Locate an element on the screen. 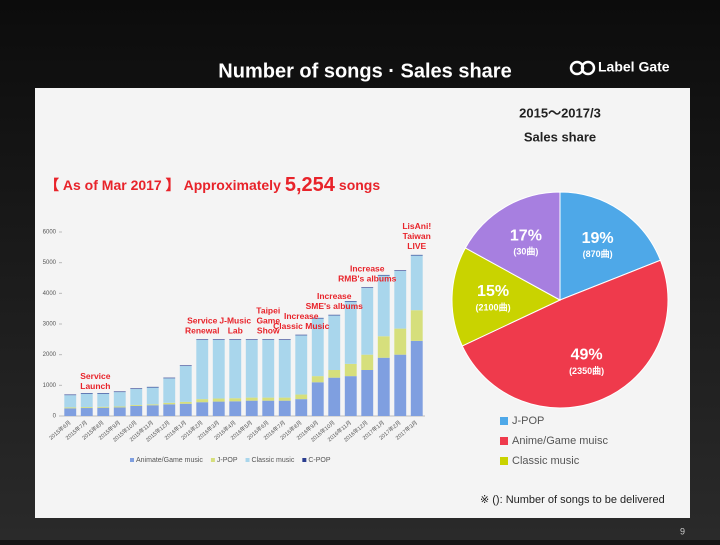  legend-label: Anime/Game muisc is located at coordinates (560, 441).